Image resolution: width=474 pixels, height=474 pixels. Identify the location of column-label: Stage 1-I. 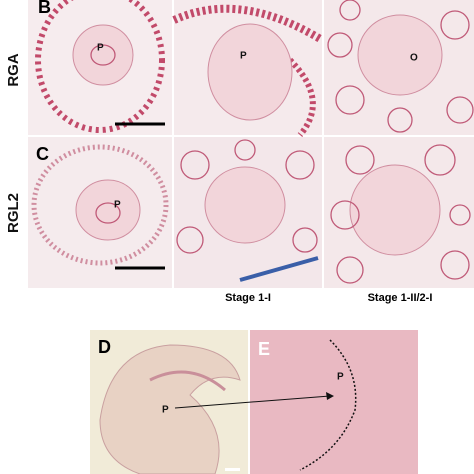
(248, 298).